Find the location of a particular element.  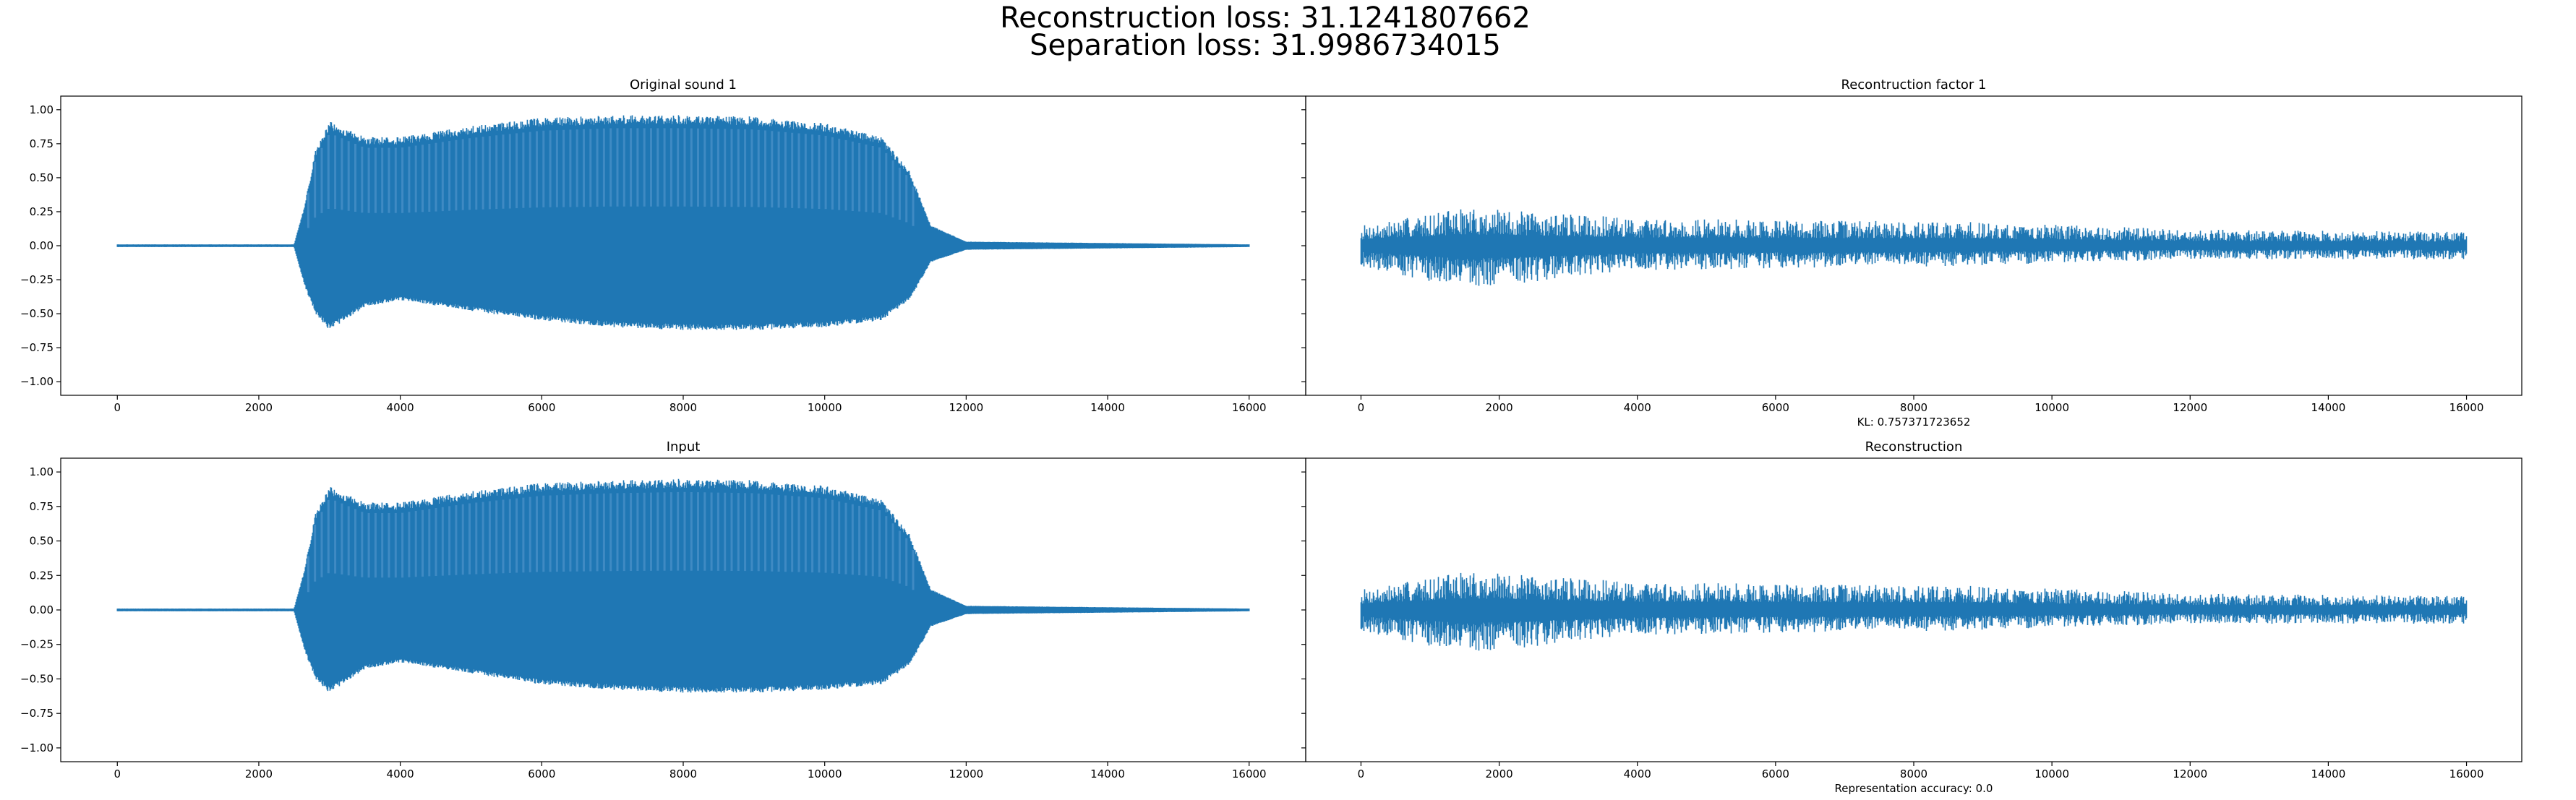

suptitle-line-2: Separation loss: 31.9986734015 is located at coordinates (1265, 45).